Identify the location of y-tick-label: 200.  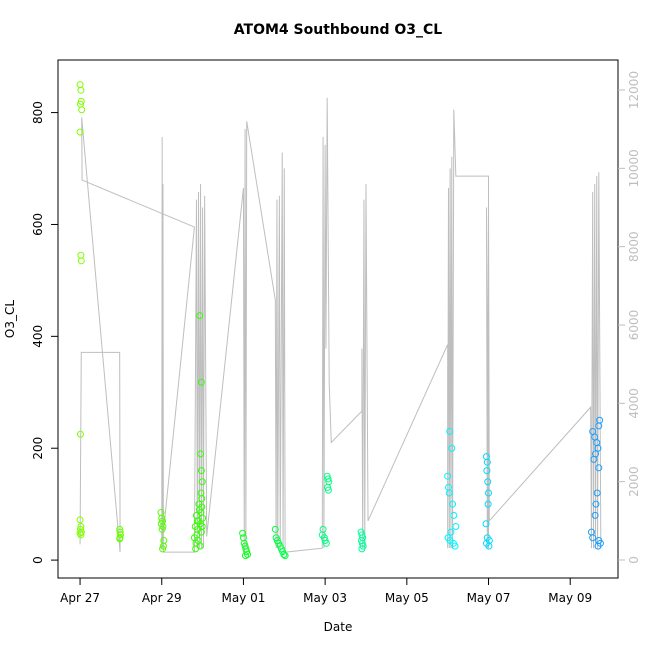
(38, 448).